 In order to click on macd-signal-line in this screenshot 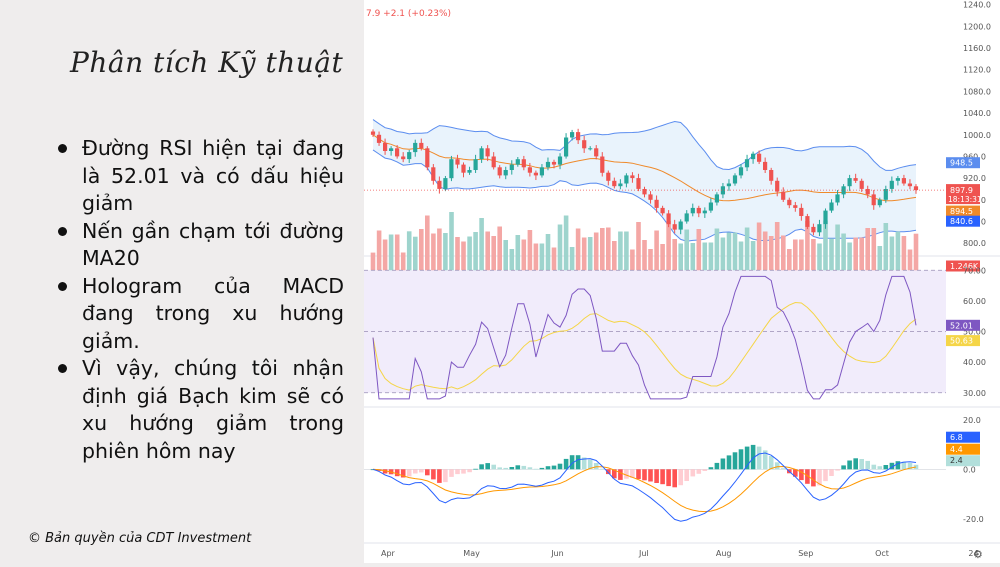, I will do `click(644, 489)`.